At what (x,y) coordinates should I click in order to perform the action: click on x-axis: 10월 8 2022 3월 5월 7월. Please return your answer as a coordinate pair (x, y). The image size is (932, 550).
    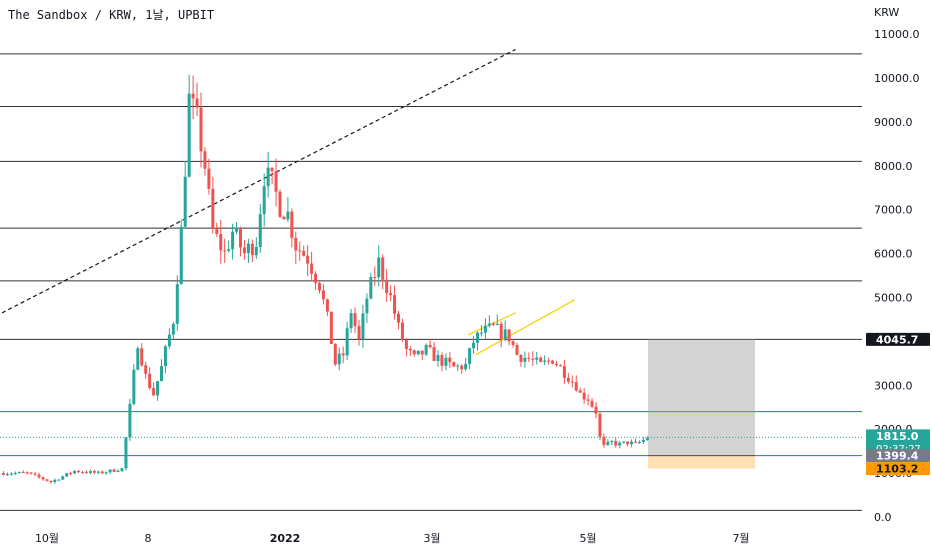
    Looking at the image, I should click on (392, 538).